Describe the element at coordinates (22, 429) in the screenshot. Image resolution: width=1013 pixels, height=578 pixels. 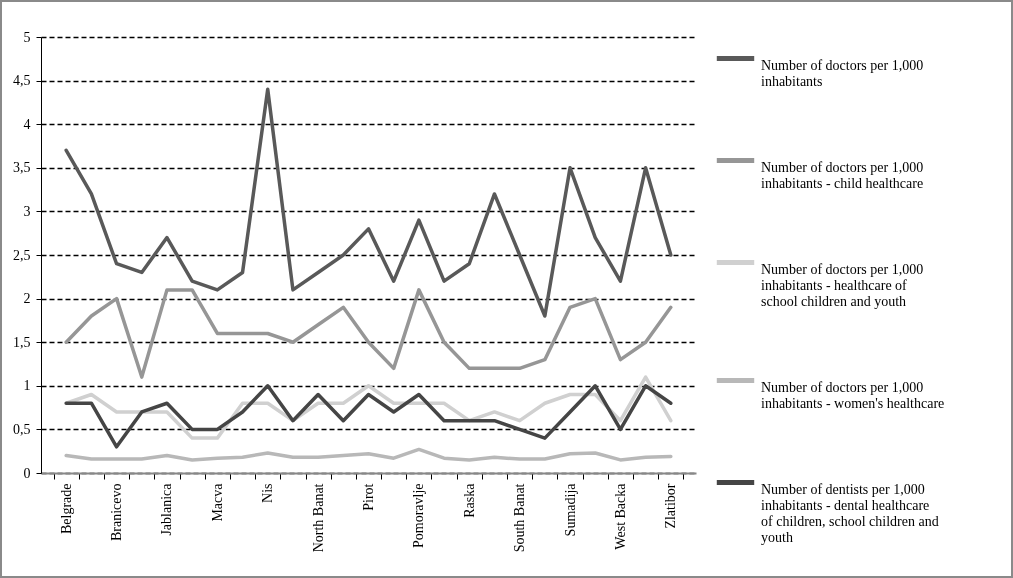
I see `y-tick-label: 0,5` at that location.